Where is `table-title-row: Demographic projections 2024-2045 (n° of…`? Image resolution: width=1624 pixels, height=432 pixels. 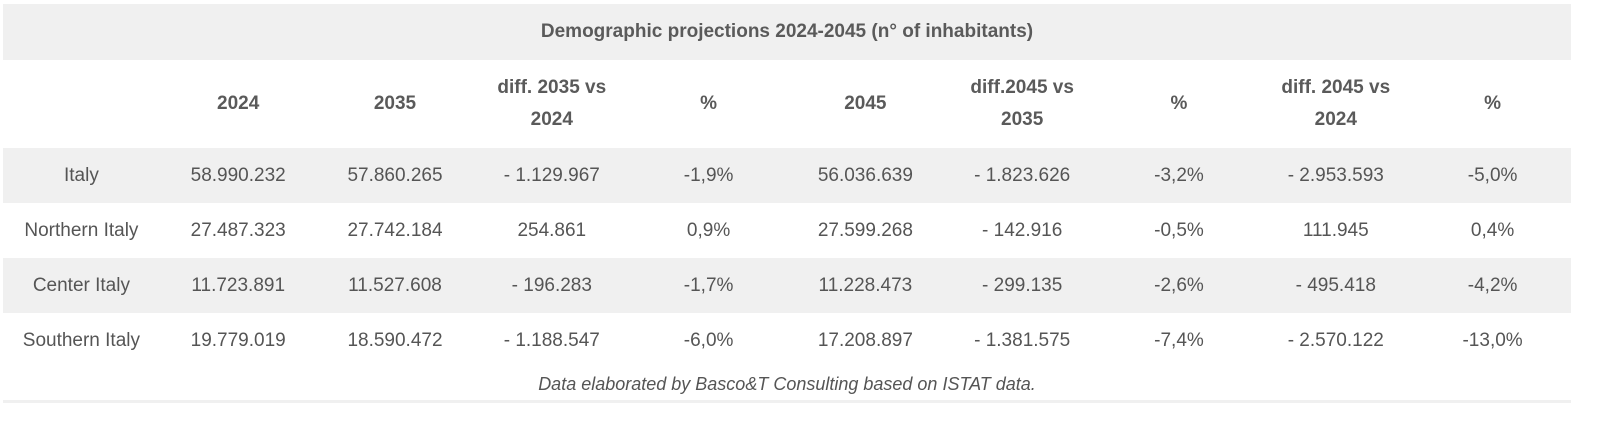
table-title-row: Demographic projections 2024-2045 (n° of… is located at coordinates (787, 32).